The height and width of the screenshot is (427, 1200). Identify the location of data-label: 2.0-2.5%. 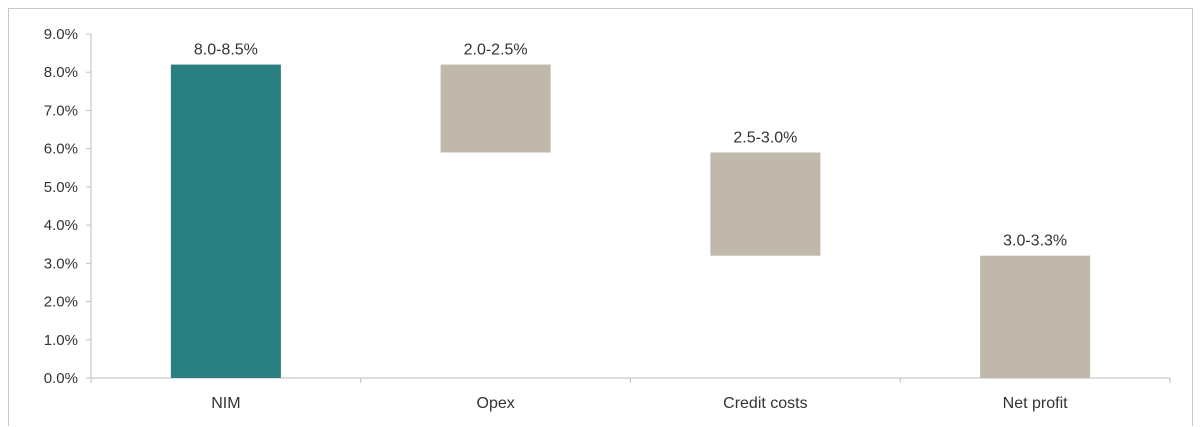
(496, 50).